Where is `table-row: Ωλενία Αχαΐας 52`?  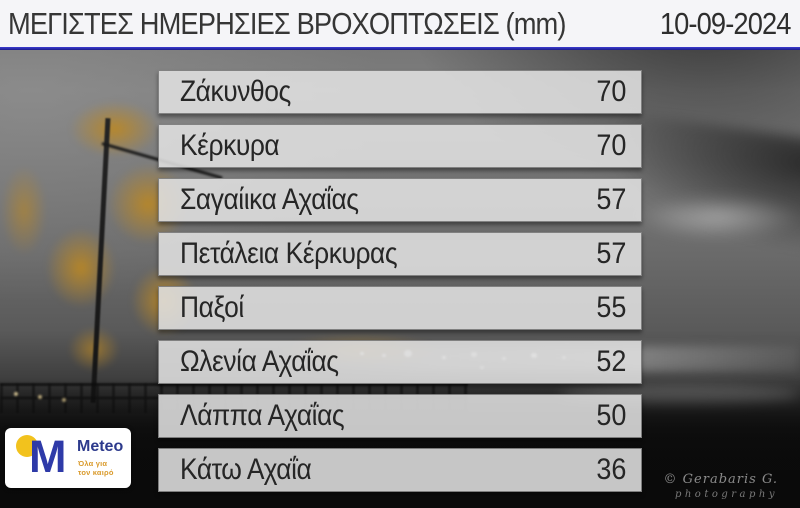 table-row: Ωλενία Αχαΐας 52 is located at coordinates (400, 362).